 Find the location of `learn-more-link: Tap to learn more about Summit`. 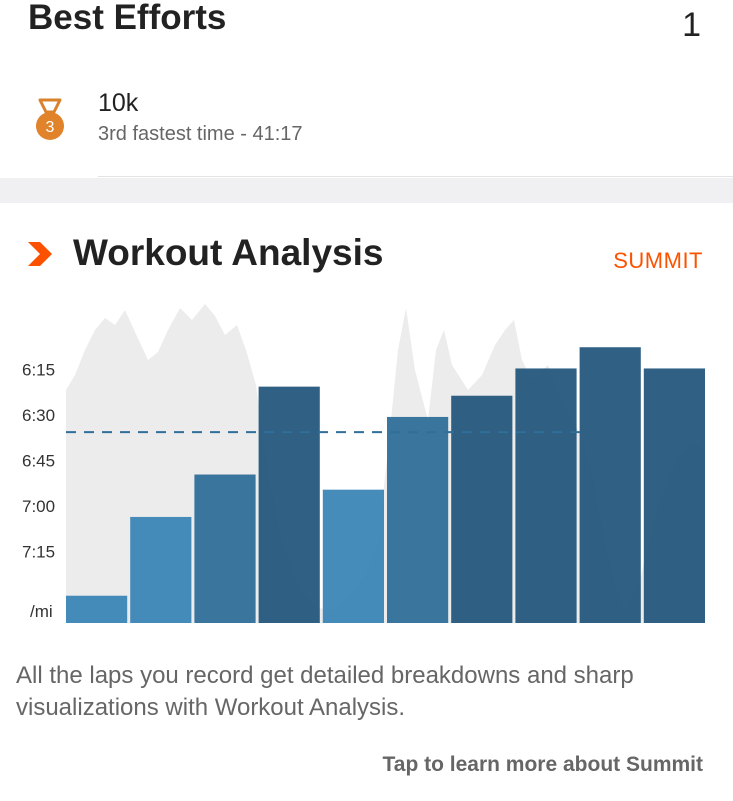

learn-more-link: Tap to learn more about Summit is located at coordinates (542, 764).